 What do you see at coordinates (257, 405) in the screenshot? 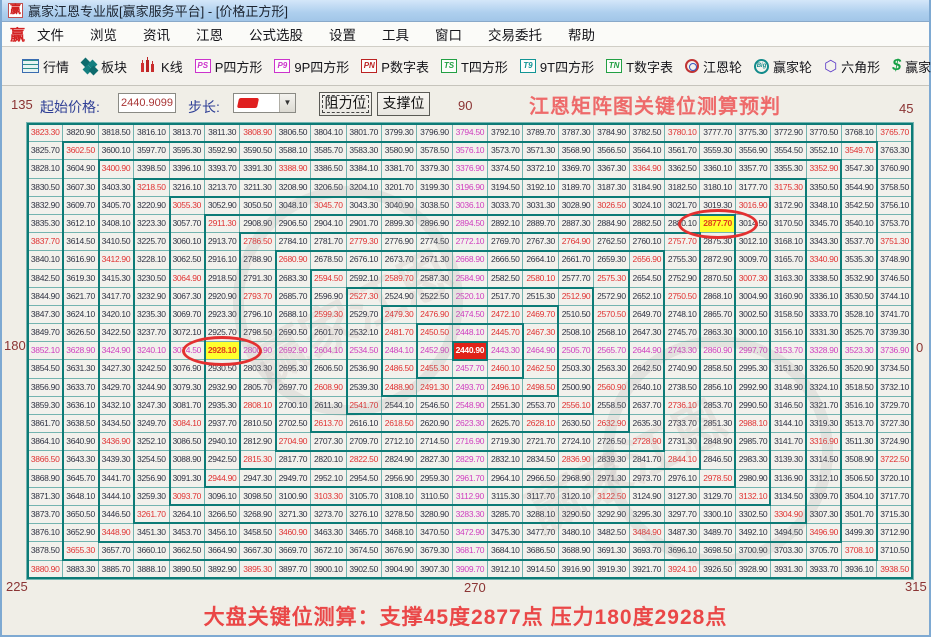
I see `grid-cell: 2808.10` at bounding box center [257, 405].